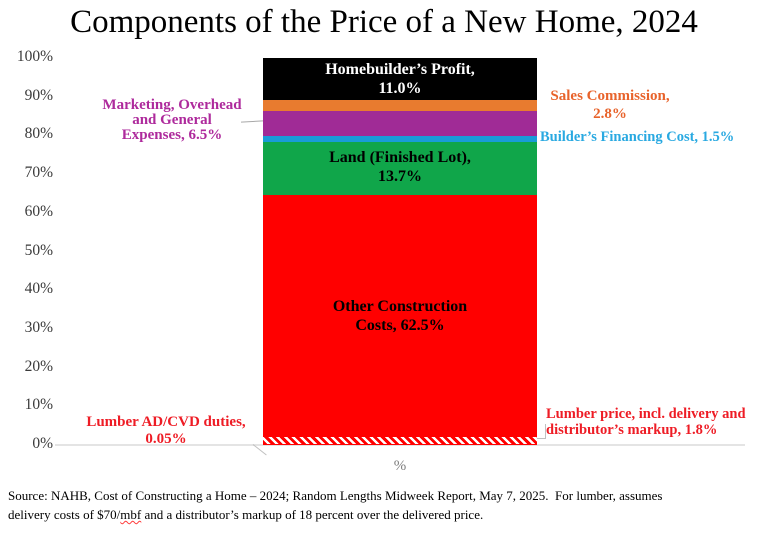  What do you see at coordinates (252, 121) in the screenshot?
I see `leader-line-marketing` at bounding box center [252, 121].